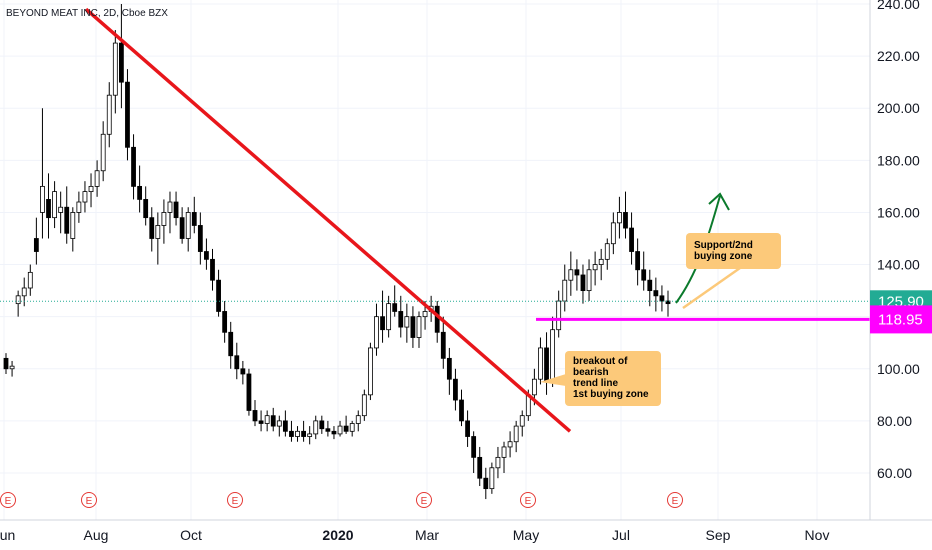 This screenshot has width=932, height=550. What do you see at coordinates (621, 535) in the screenshot?
I see `x-tick-label: Jul` at bounding box center [621, 535].